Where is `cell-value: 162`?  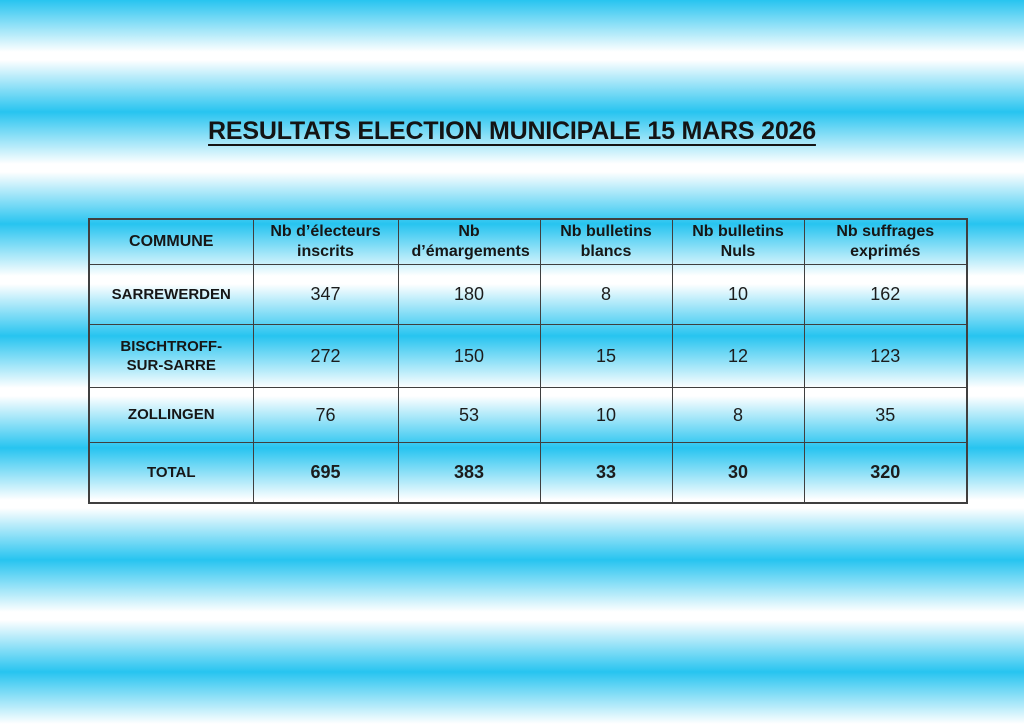
cell-value: 162 is located at coordinates (885, 294).